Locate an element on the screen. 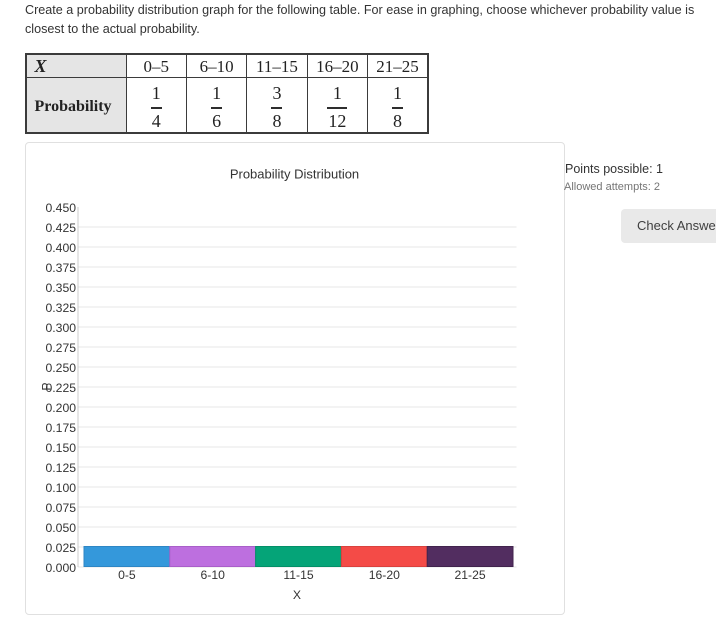 This screenshot has width=716, height=617. svg-text: 0.275 is located at coordinates (61, 348).